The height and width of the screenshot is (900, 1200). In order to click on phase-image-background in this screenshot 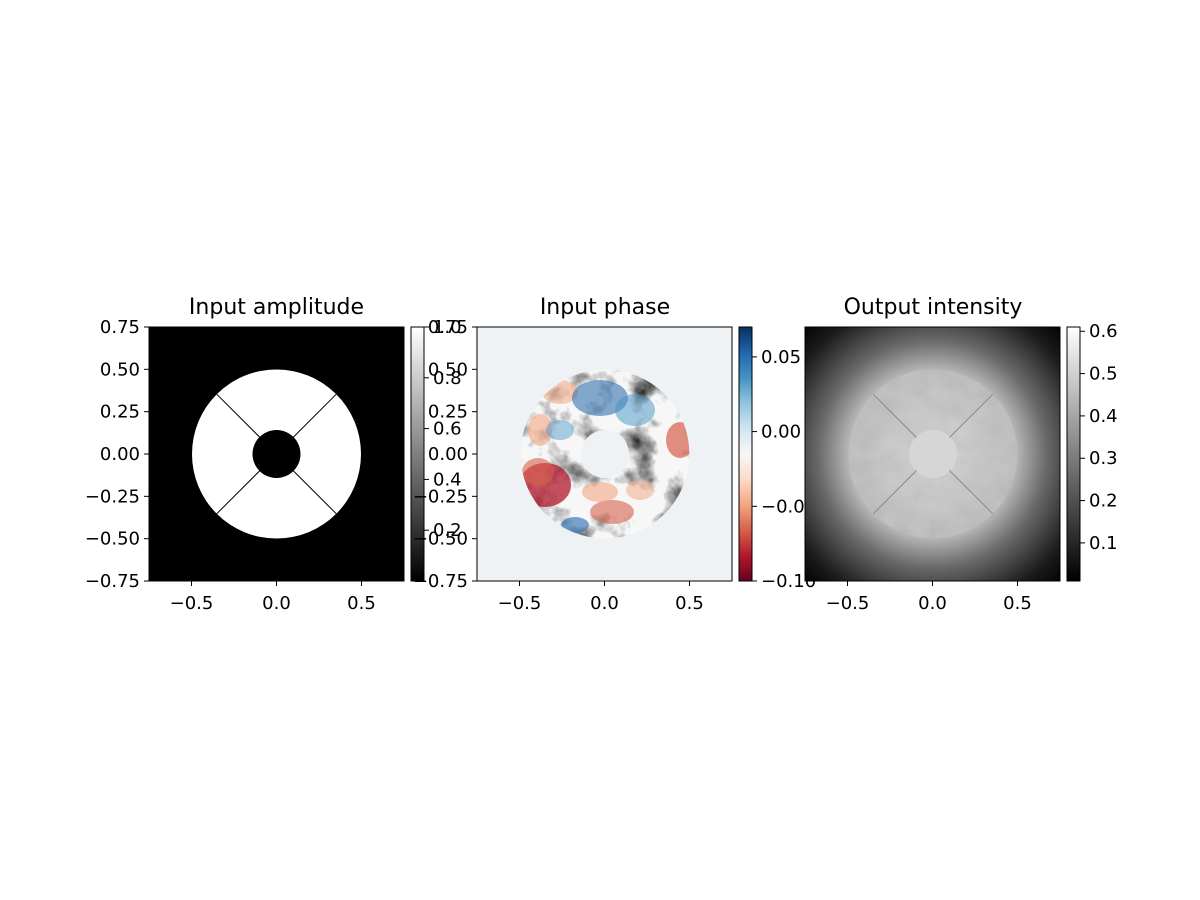, I will do `click(604, 454)`.